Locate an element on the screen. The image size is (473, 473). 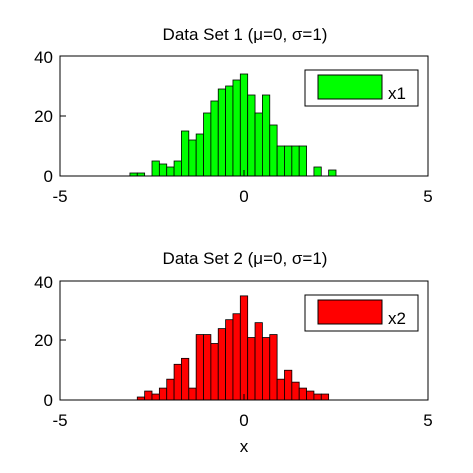
x-axis-label: x is located at coordinates (244, 446).